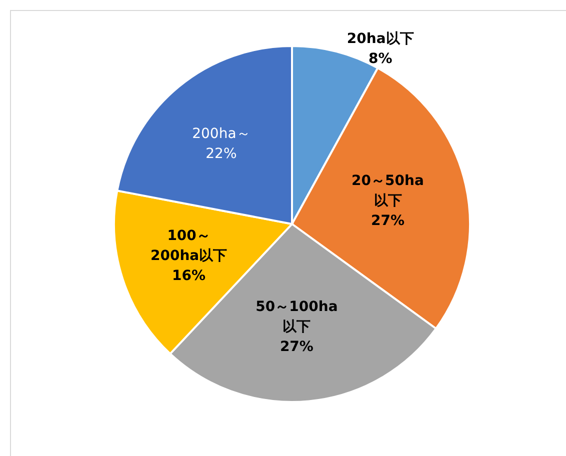  I want to click on slice-label: 50～100ha以下, so click(296, 317).